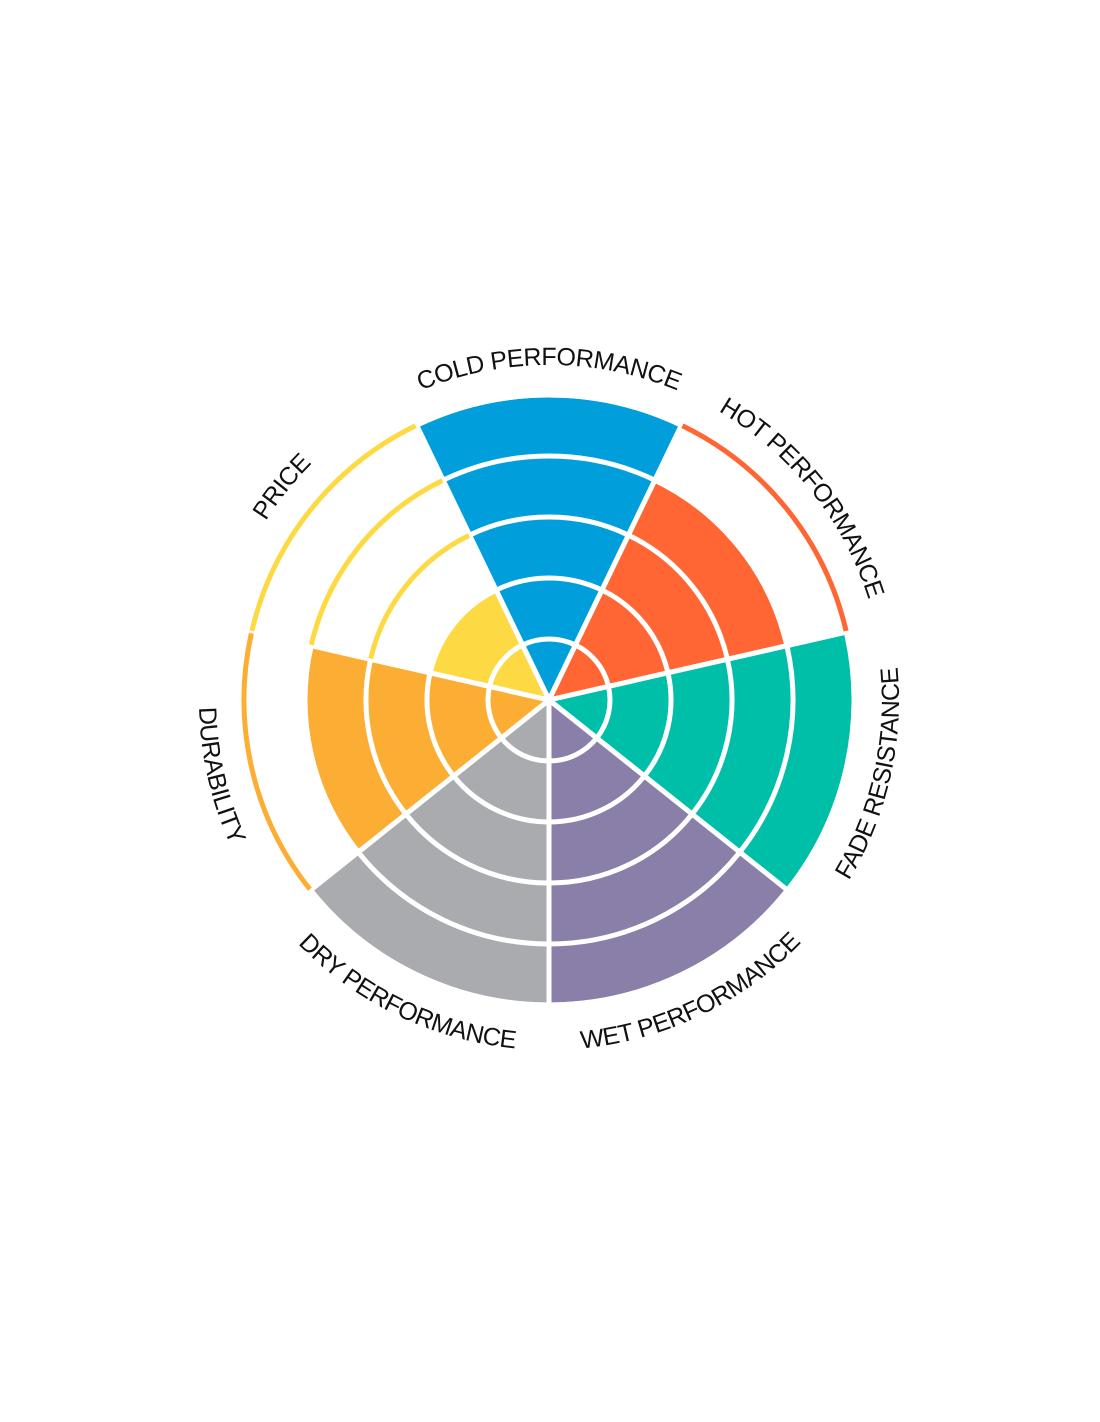 The height and width of the screenshot is (1422, 1100). I want to click on category-label-text: DURABILITY, so click(222, 777).